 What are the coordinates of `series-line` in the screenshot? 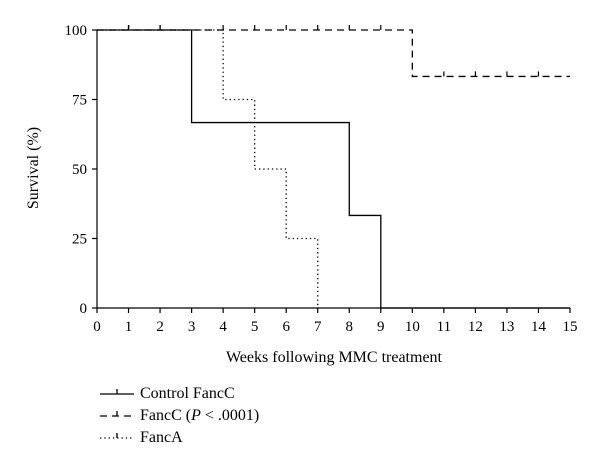 It's located at (333, 53).